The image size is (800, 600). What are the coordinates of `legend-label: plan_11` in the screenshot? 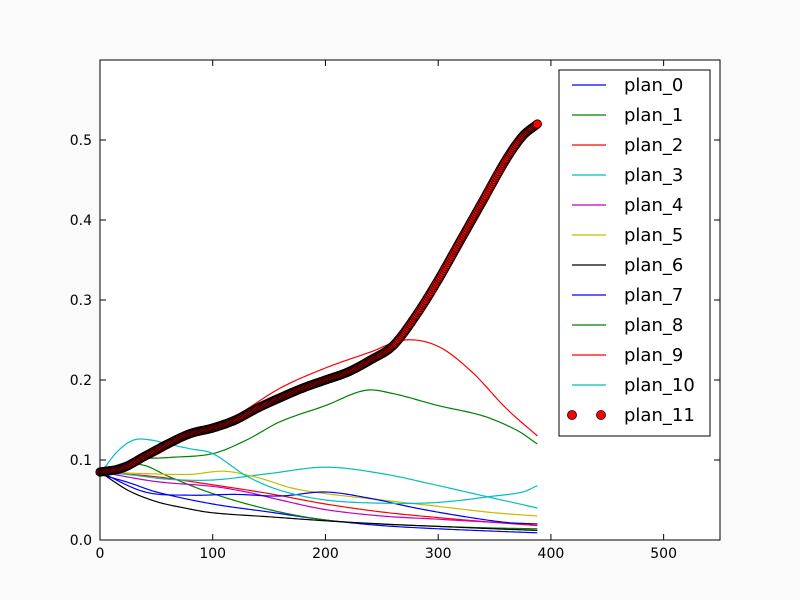 It's located at (659, 415).